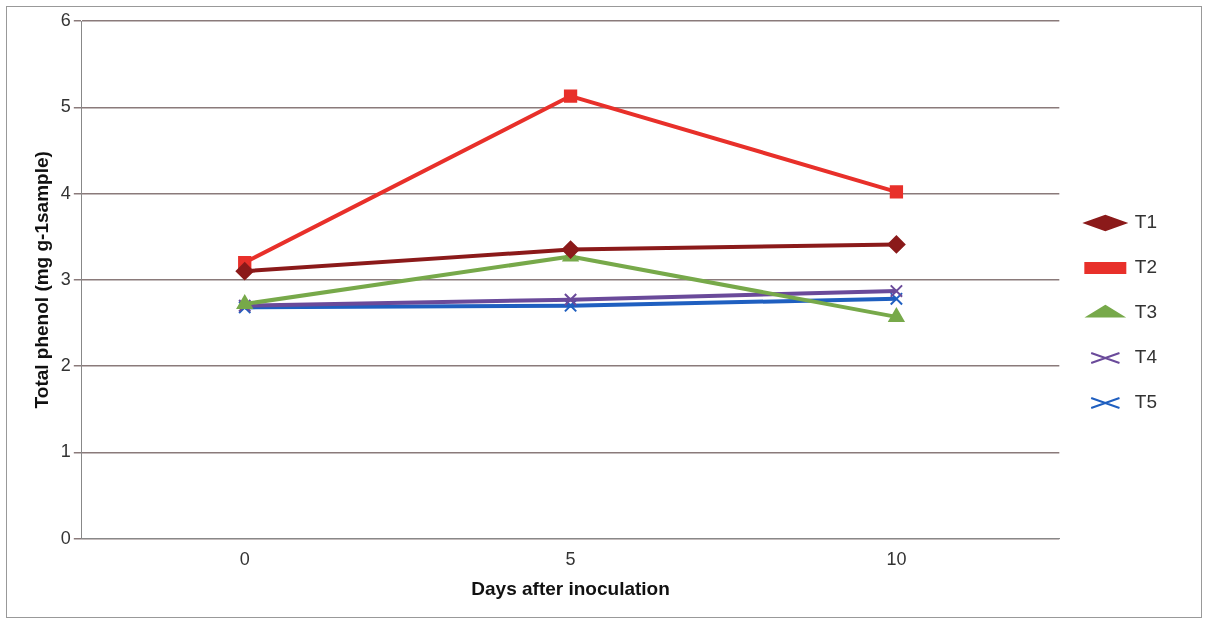 The width and height of the screenshot is (1211, 626). Describe the element at coordinates (1146, 357) in the screenshot. I see `legend-label: T4` at that location.